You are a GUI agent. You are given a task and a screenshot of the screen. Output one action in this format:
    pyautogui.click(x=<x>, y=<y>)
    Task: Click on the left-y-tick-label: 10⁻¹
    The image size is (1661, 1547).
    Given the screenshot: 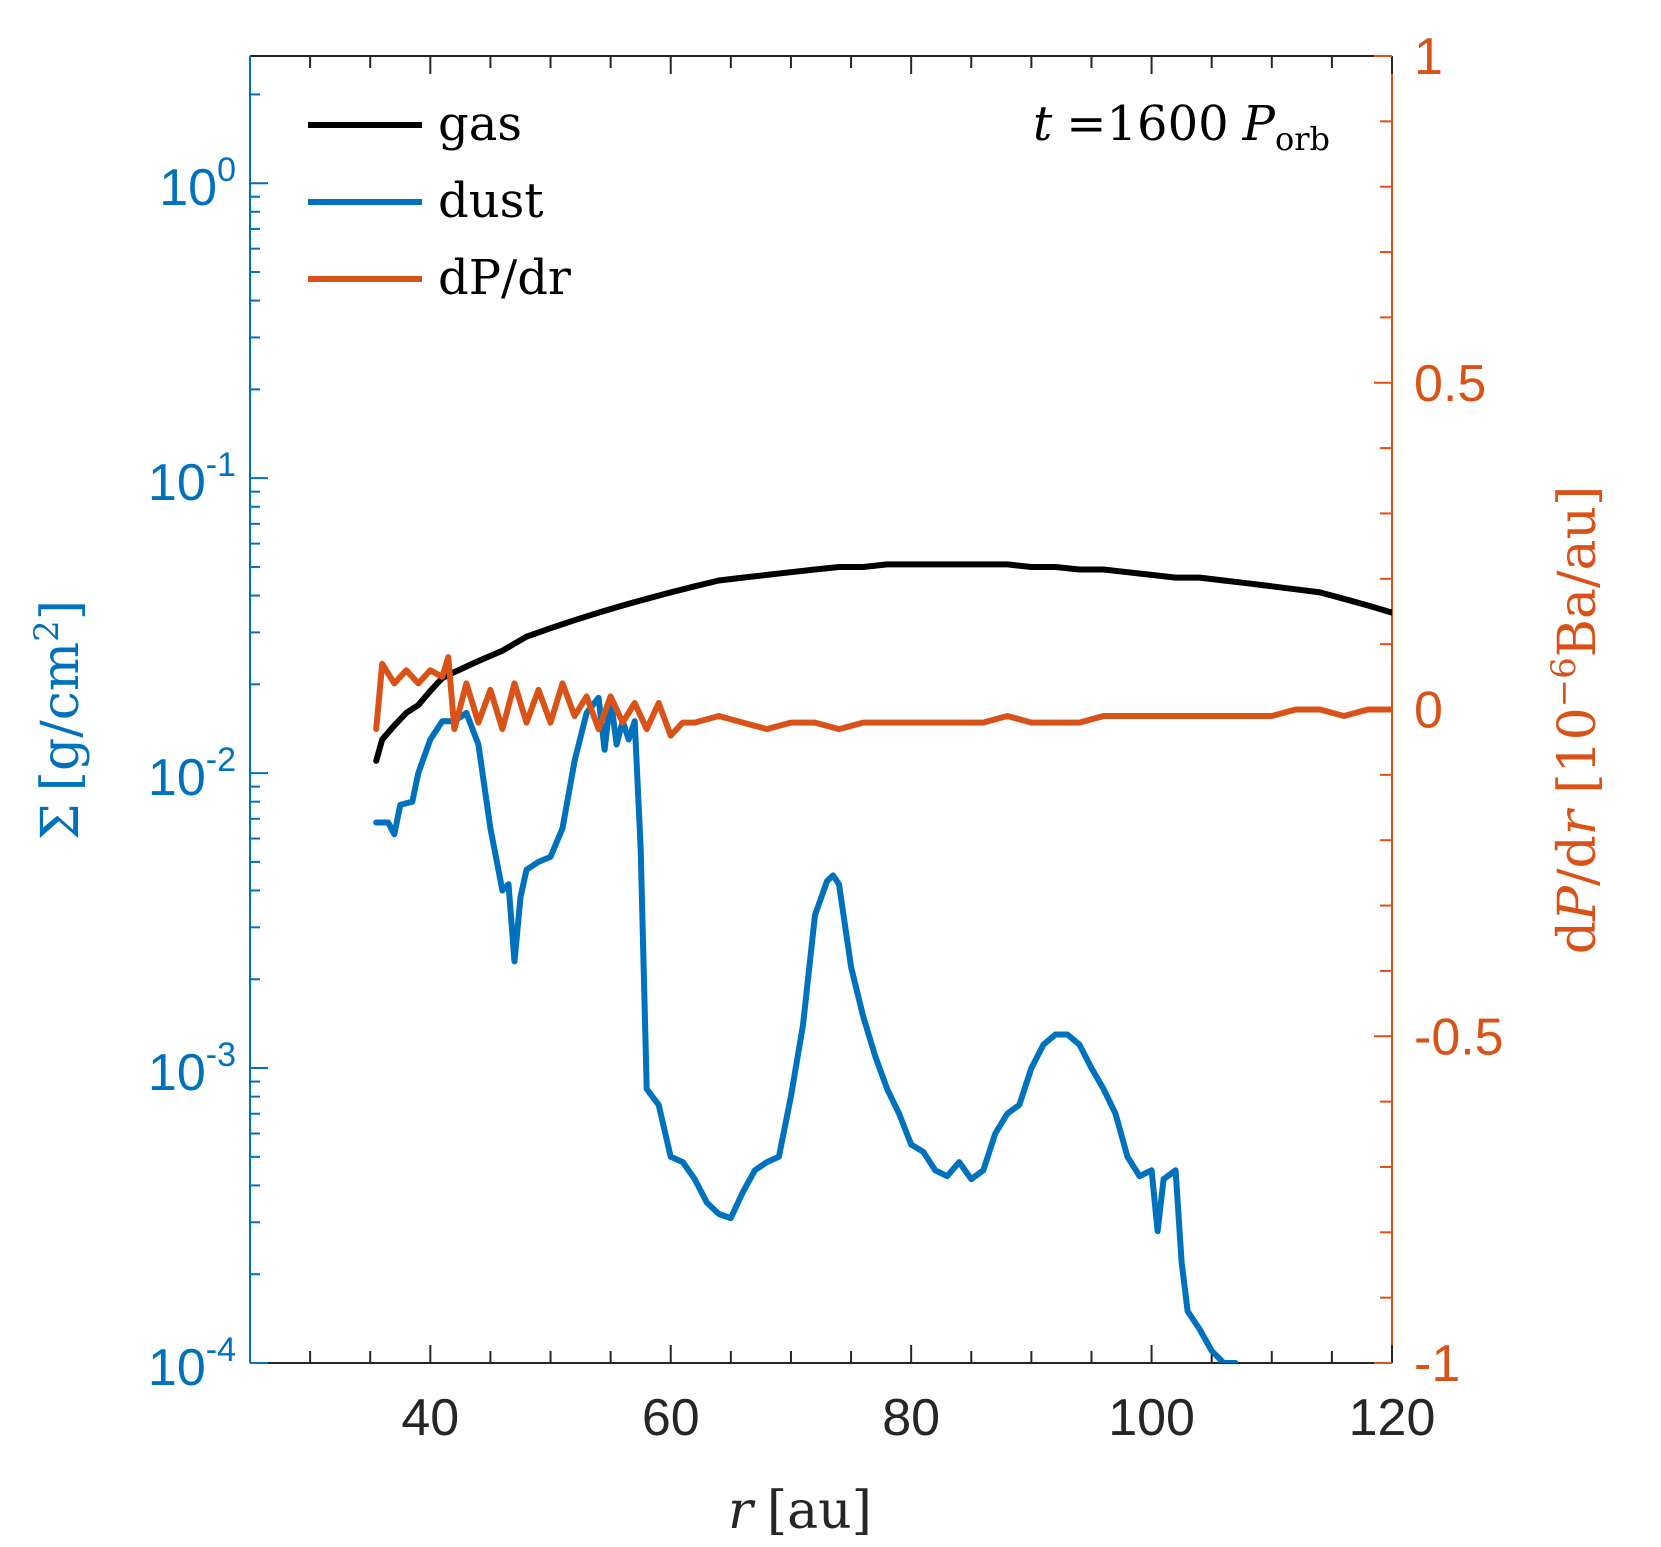 What is the action you would take?
    pyautogui.click(x=192, y=479)
    